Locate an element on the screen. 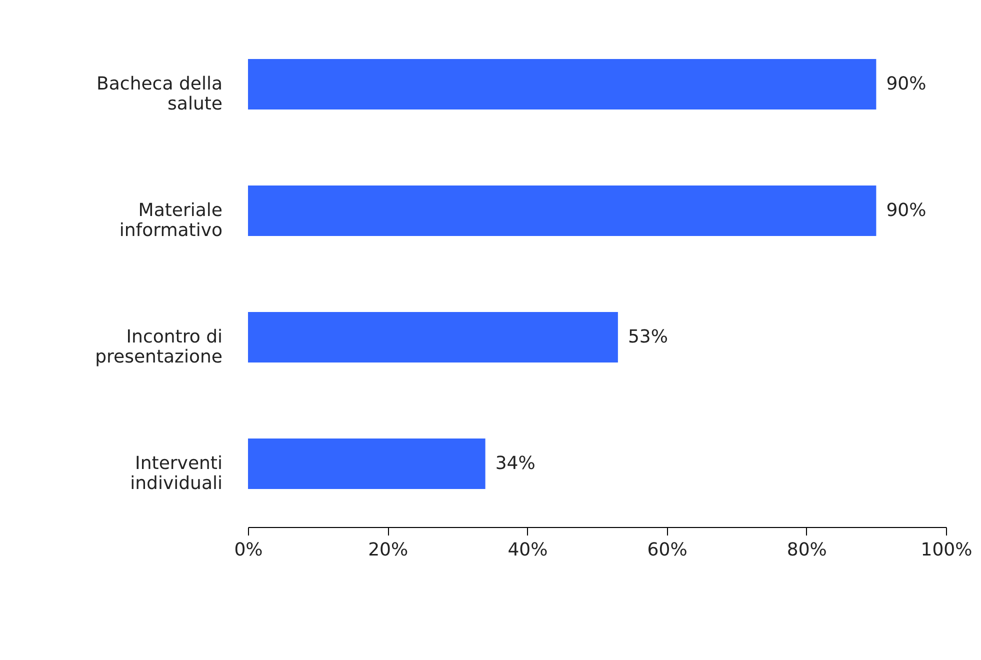 This screenshot has height=660, width=981. y-tick-label: Materiale informativo is located at coordinates (170, 220).